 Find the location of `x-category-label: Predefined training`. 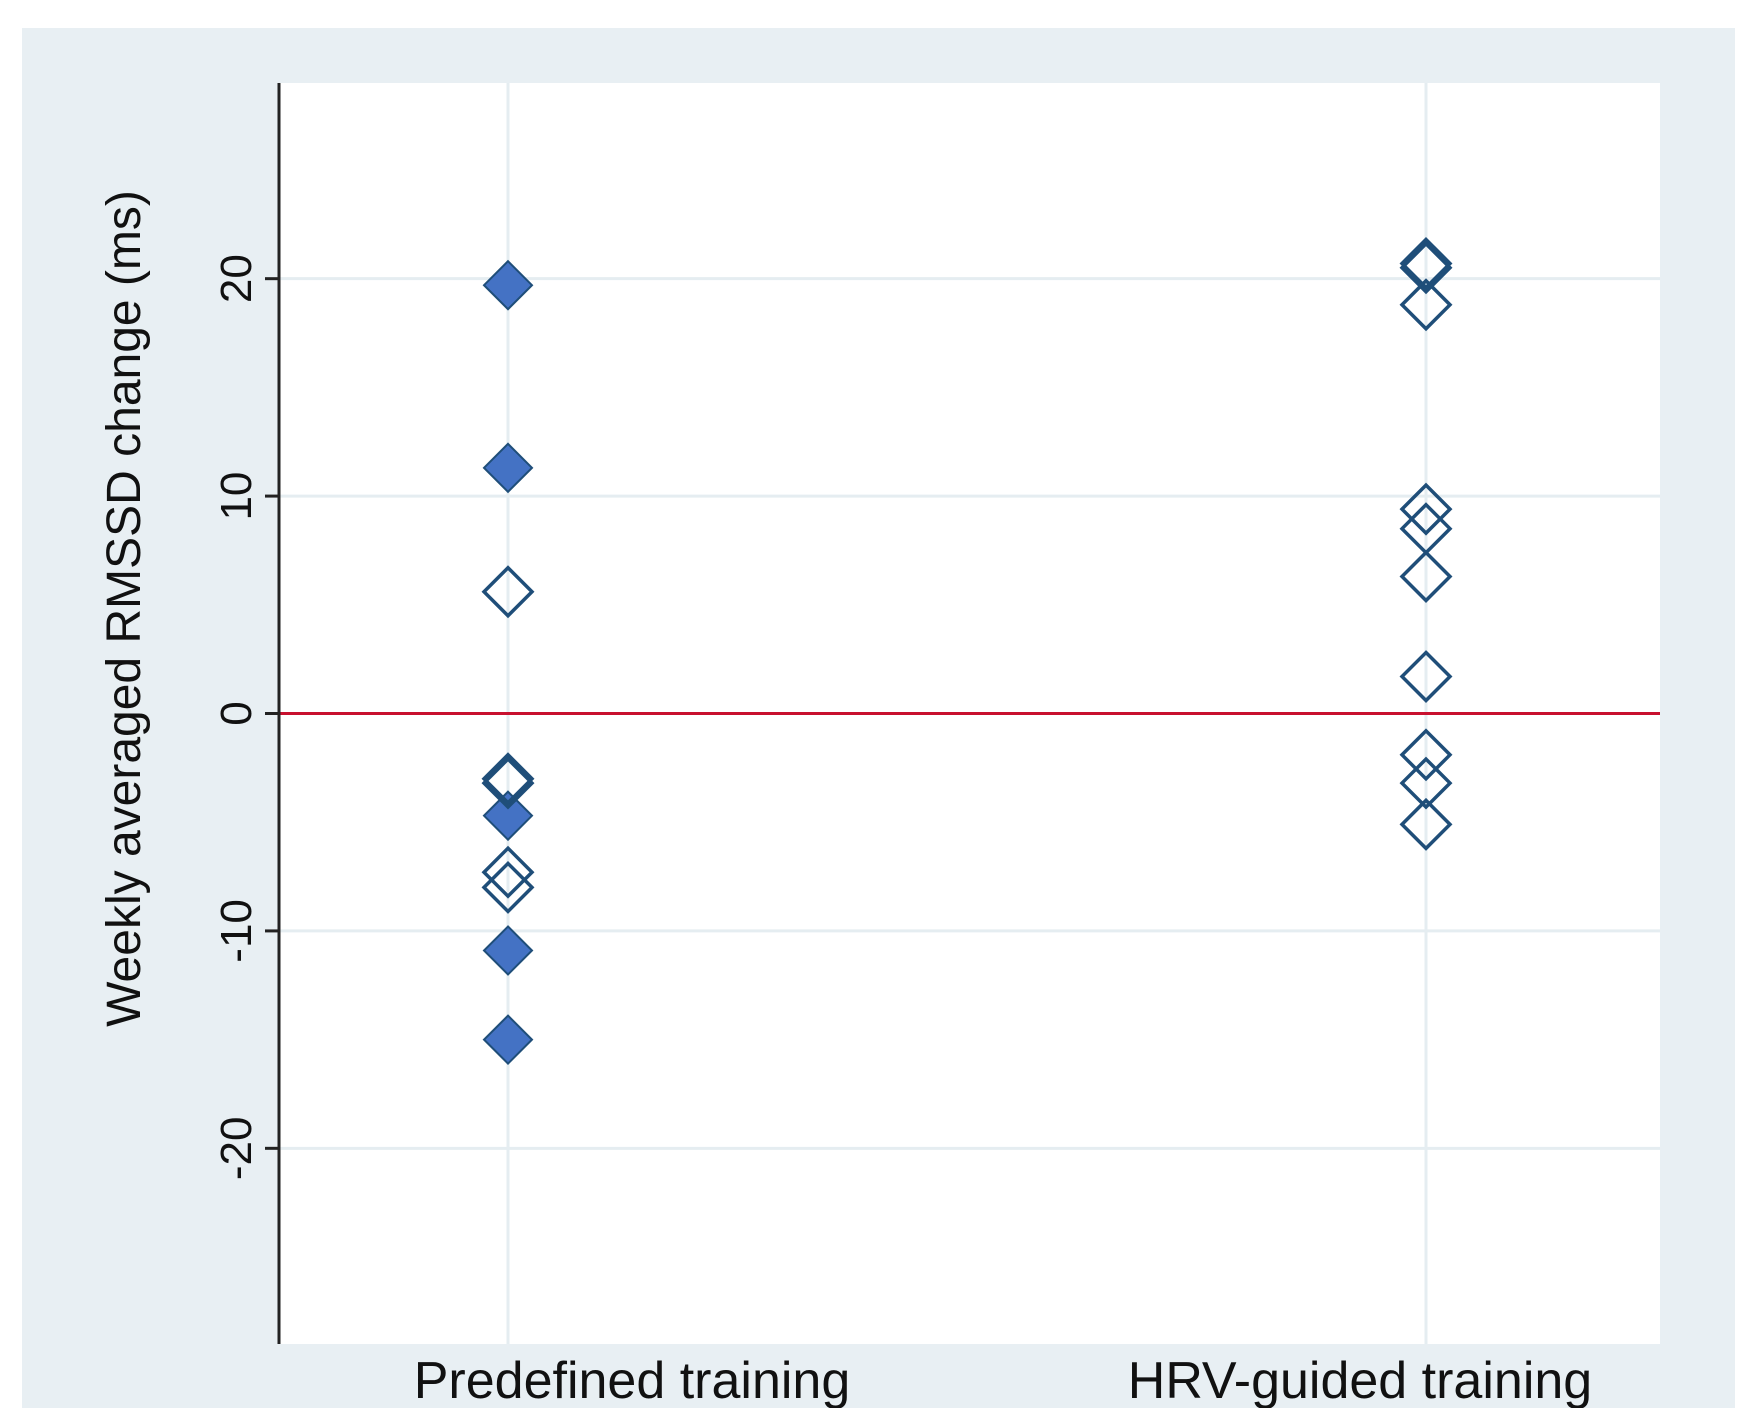

x-category-label: Predefined training is located at coordinates (632, 1380).